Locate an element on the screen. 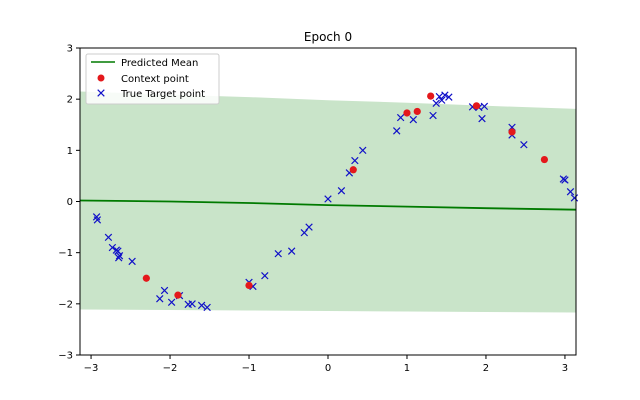  legend-context-label: Context point is located at coordinates (155, 79).